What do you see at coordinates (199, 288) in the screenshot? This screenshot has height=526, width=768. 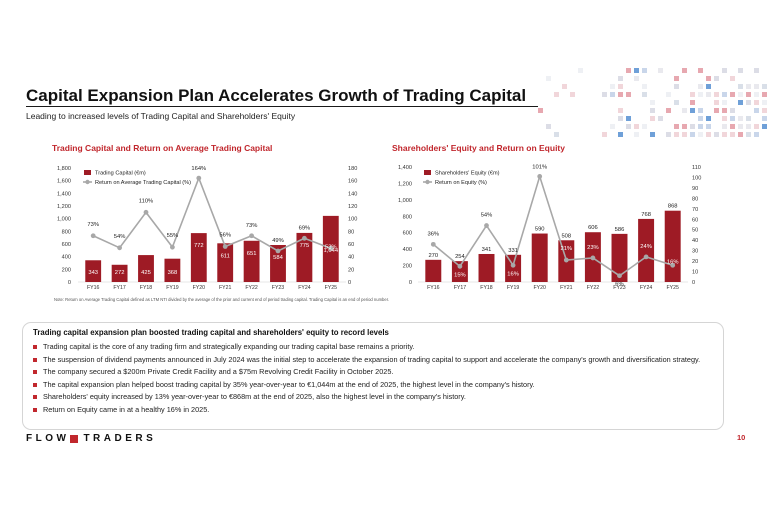 I see `x-tick-label: FY20` at bounding box center [199, 288].